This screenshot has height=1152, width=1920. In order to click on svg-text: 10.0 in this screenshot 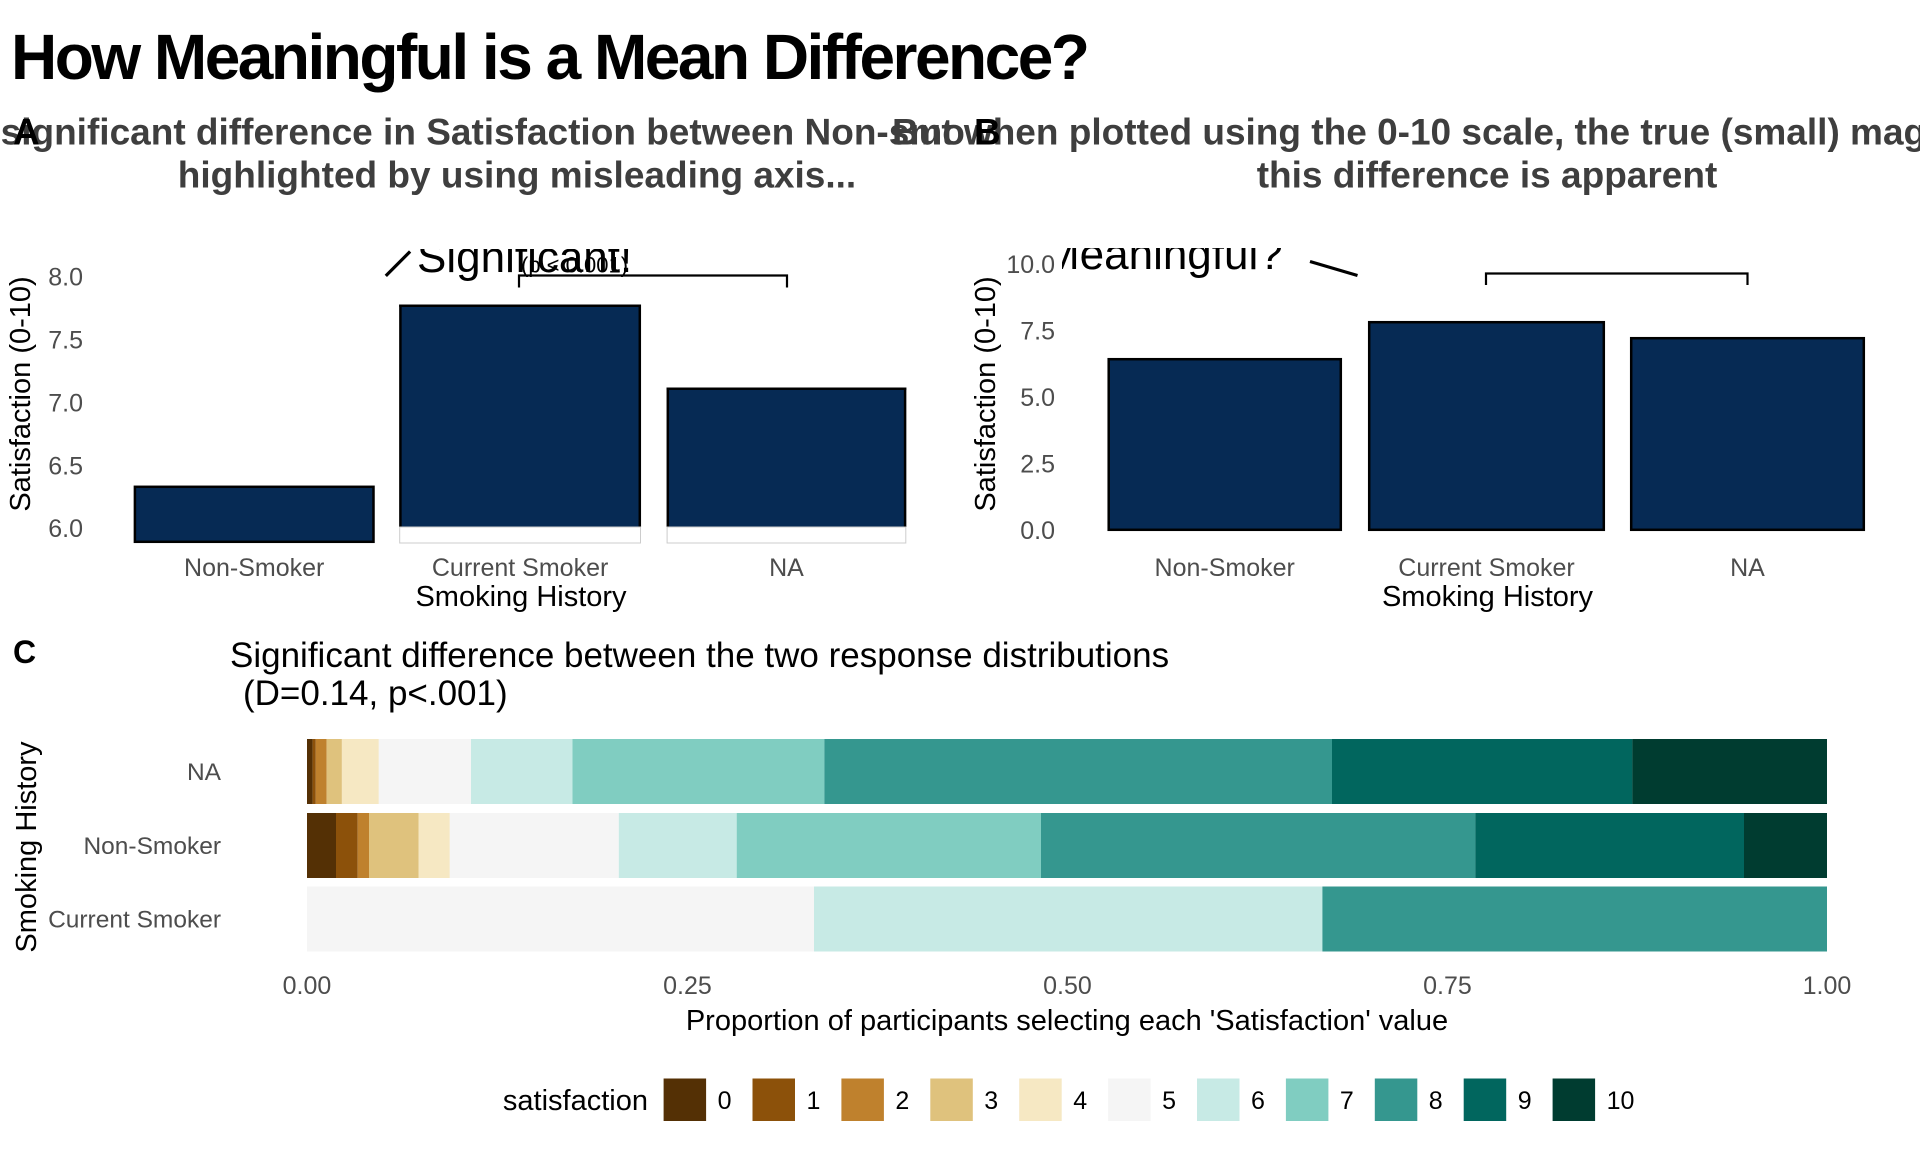, I will do `click(1030, 265)`.